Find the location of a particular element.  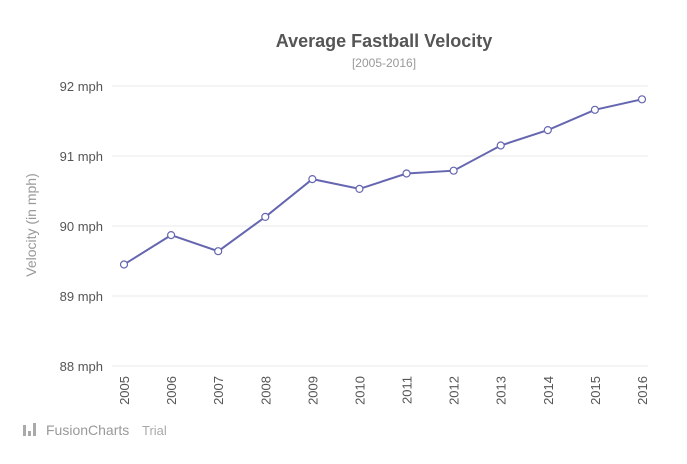

y-tick-label: 90 mph is located at coordinates (81, 226).